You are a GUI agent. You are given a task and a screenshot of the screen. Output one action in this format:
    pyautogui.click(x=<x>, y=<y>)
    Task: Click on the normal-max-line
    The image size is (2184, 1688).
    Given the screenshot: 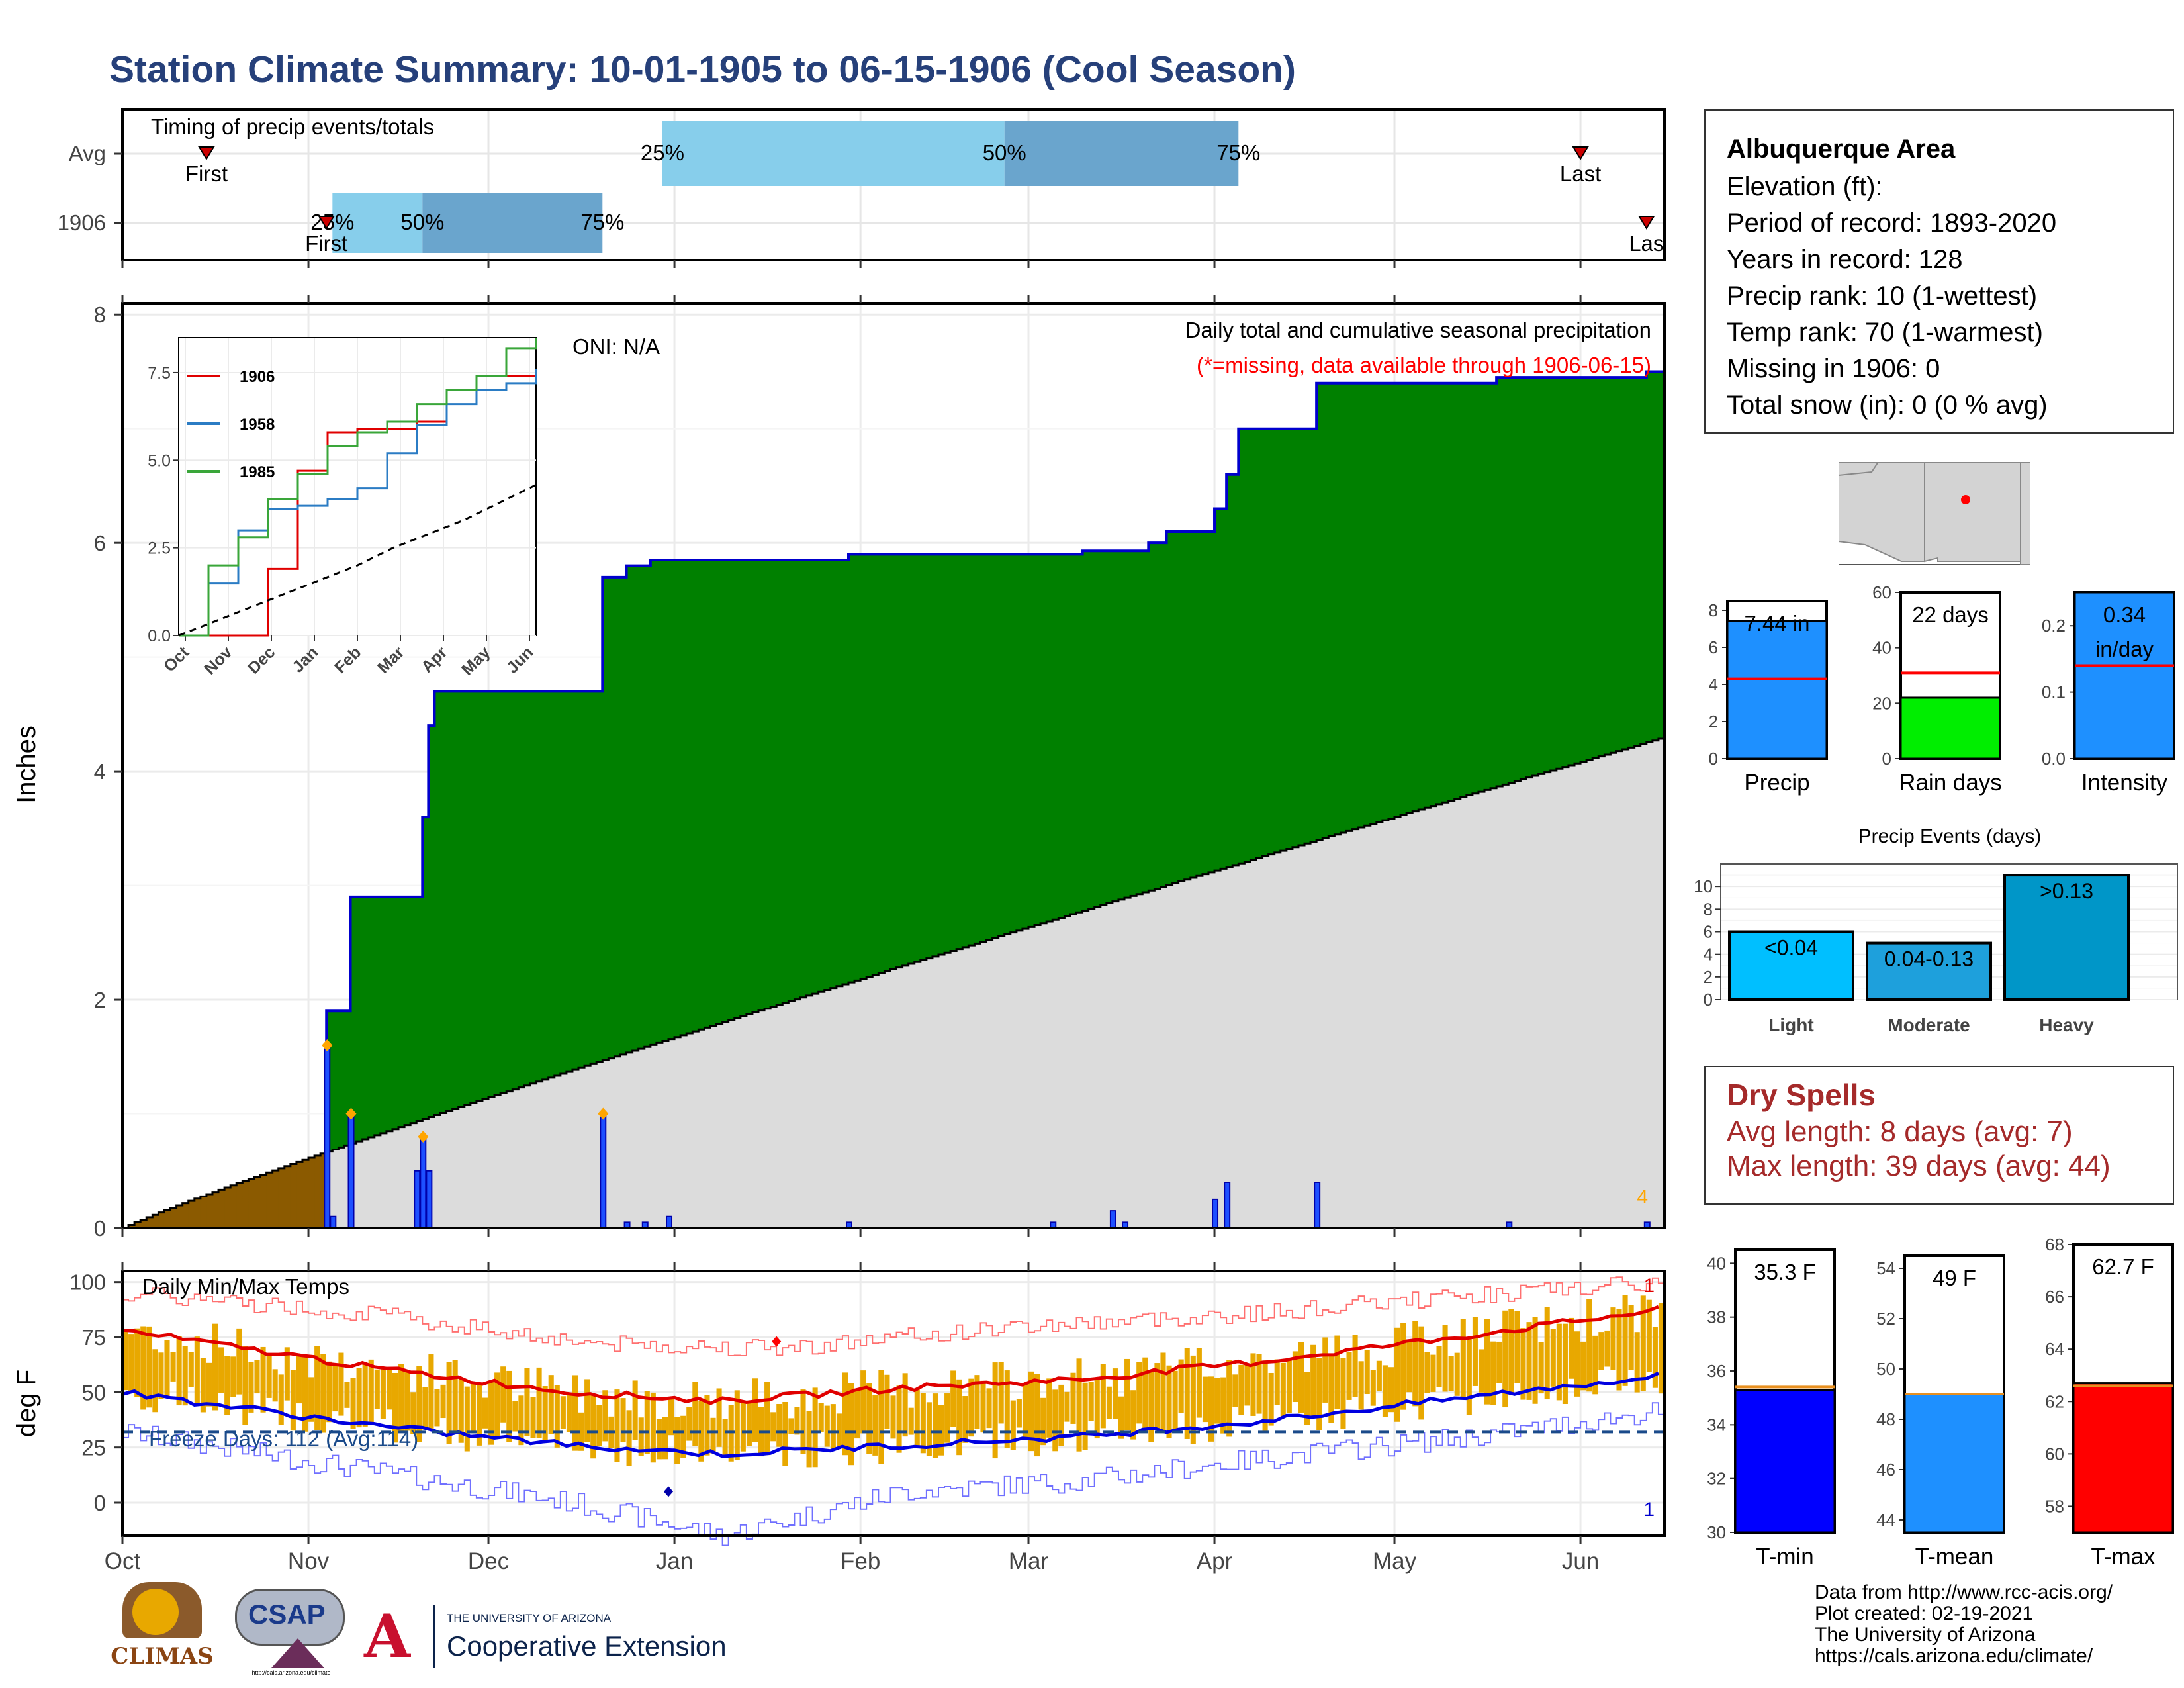 What is the action you would take?
    pyautogui.click(x=890, y=1355)
    